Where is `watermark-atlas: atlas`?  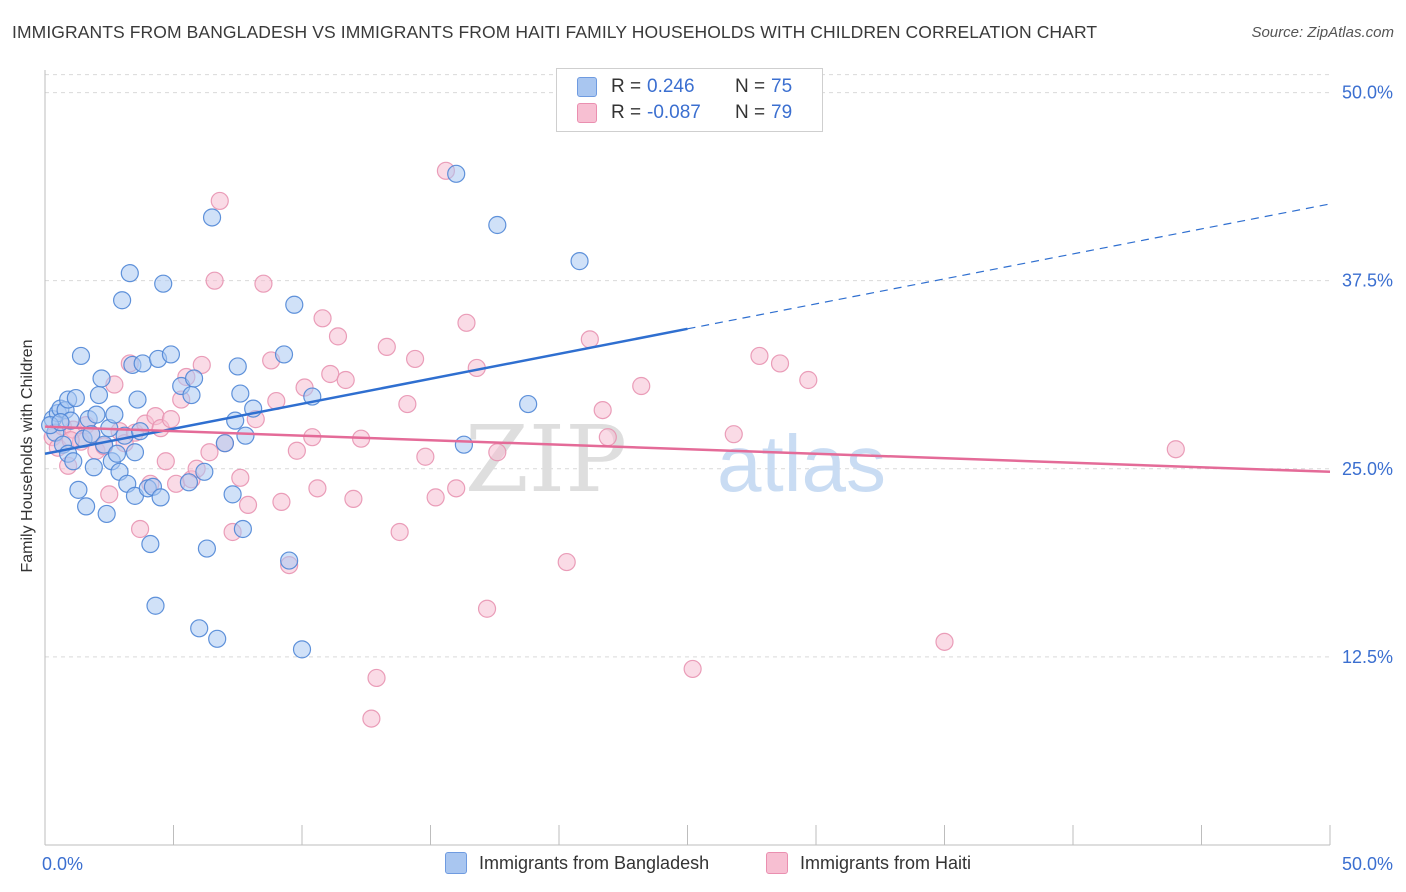
watermark-atlas: atlas is located at coordinates (801, 463).